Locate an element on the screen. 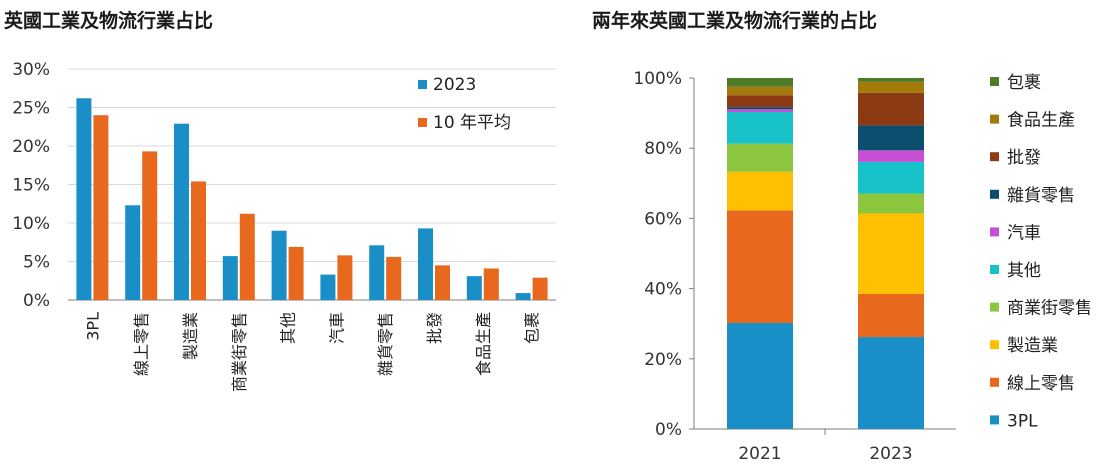 Image resolution: width=1112 pixels, height=464 pixels. y-tick-label: 25% is located at coordinates (31, 109).